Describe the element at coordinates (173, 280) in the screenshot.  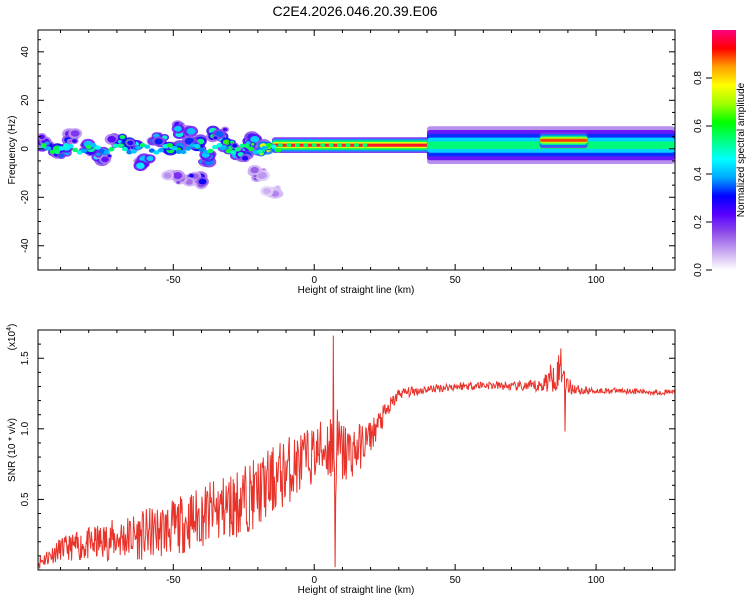
I see `x-tick-label: -50` at that location.